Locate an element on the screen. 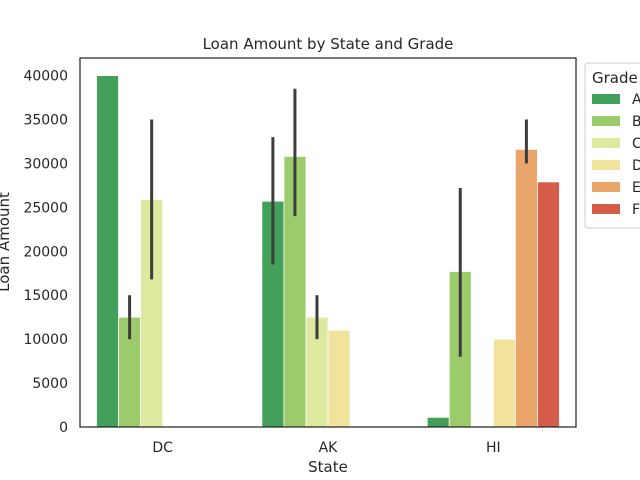 This screenshot has height=480, width=640. y-tick-label: 25000 is located at coordinates (45, 208).